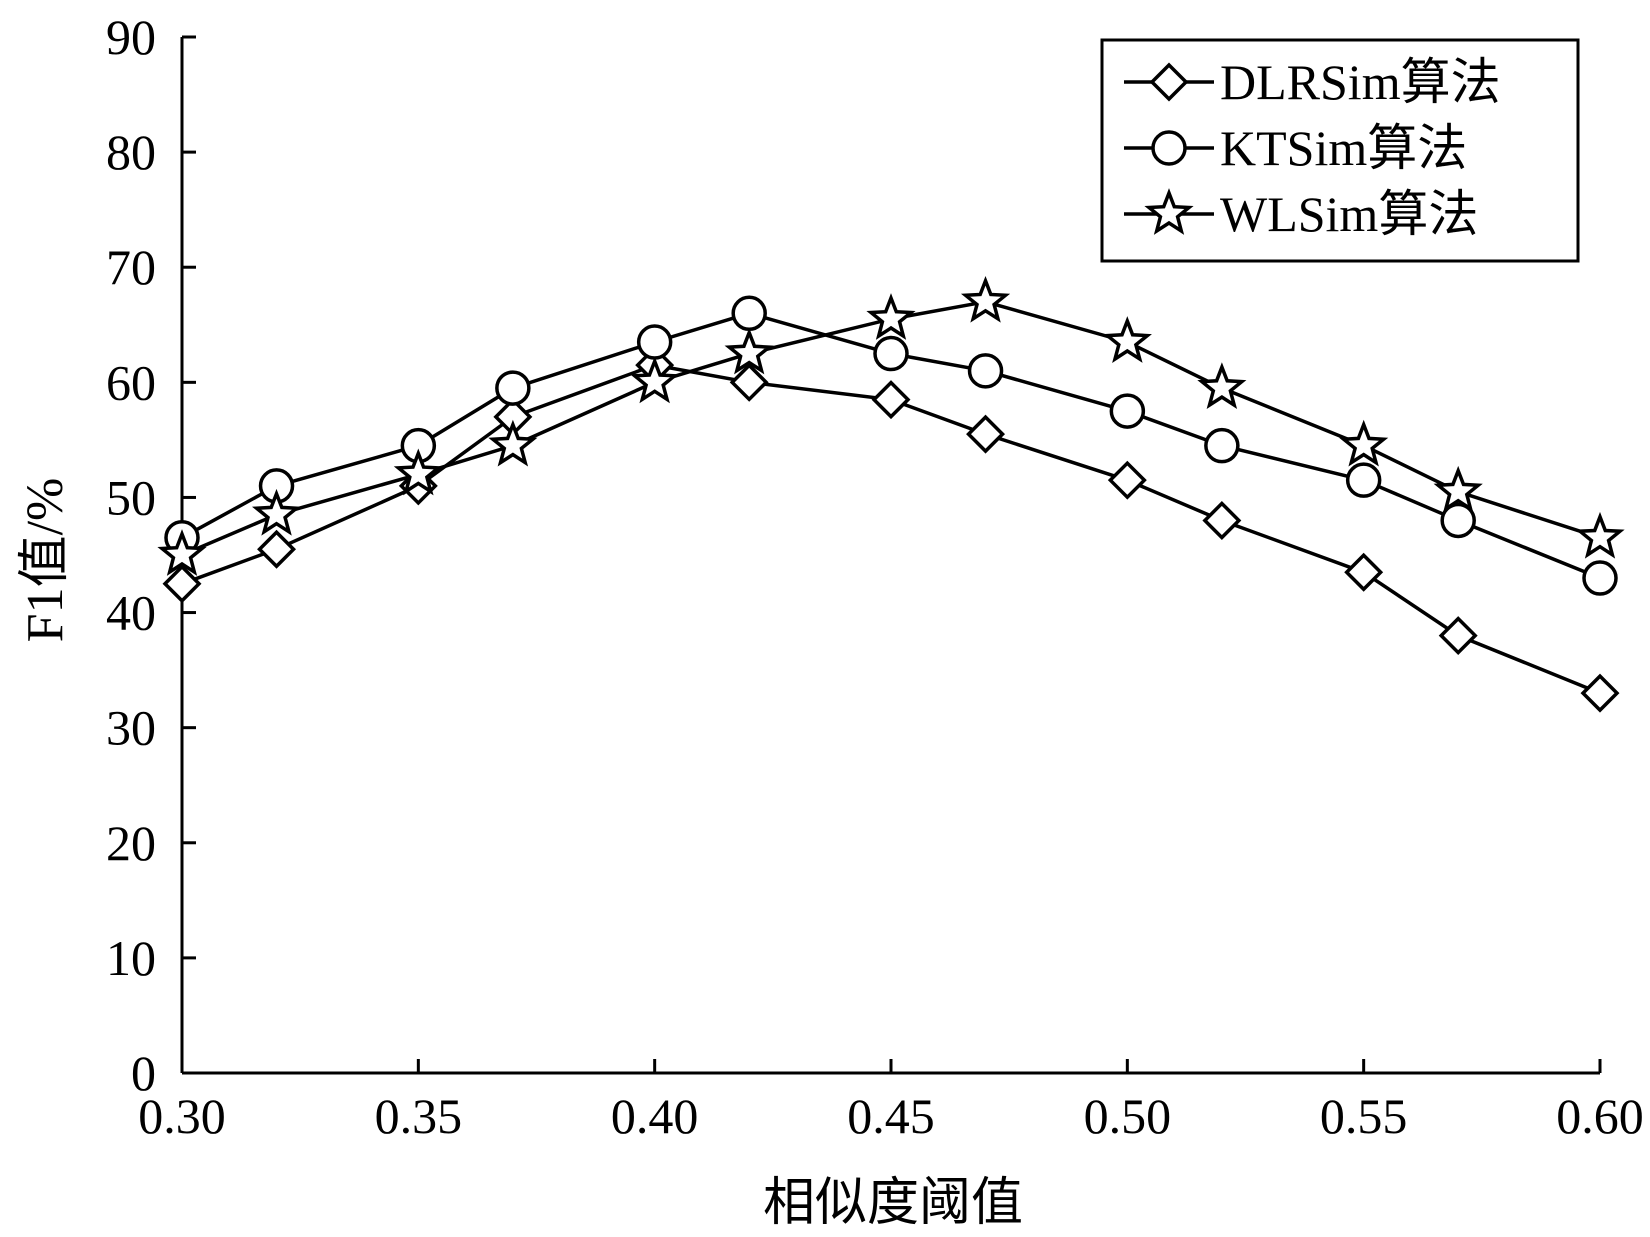 The image size is (1650, 1237). What do you see at coordinates (182, 1116) in the screenshot?
I see `x-tick-label: 0.30` at bounding box center [182, 1116].